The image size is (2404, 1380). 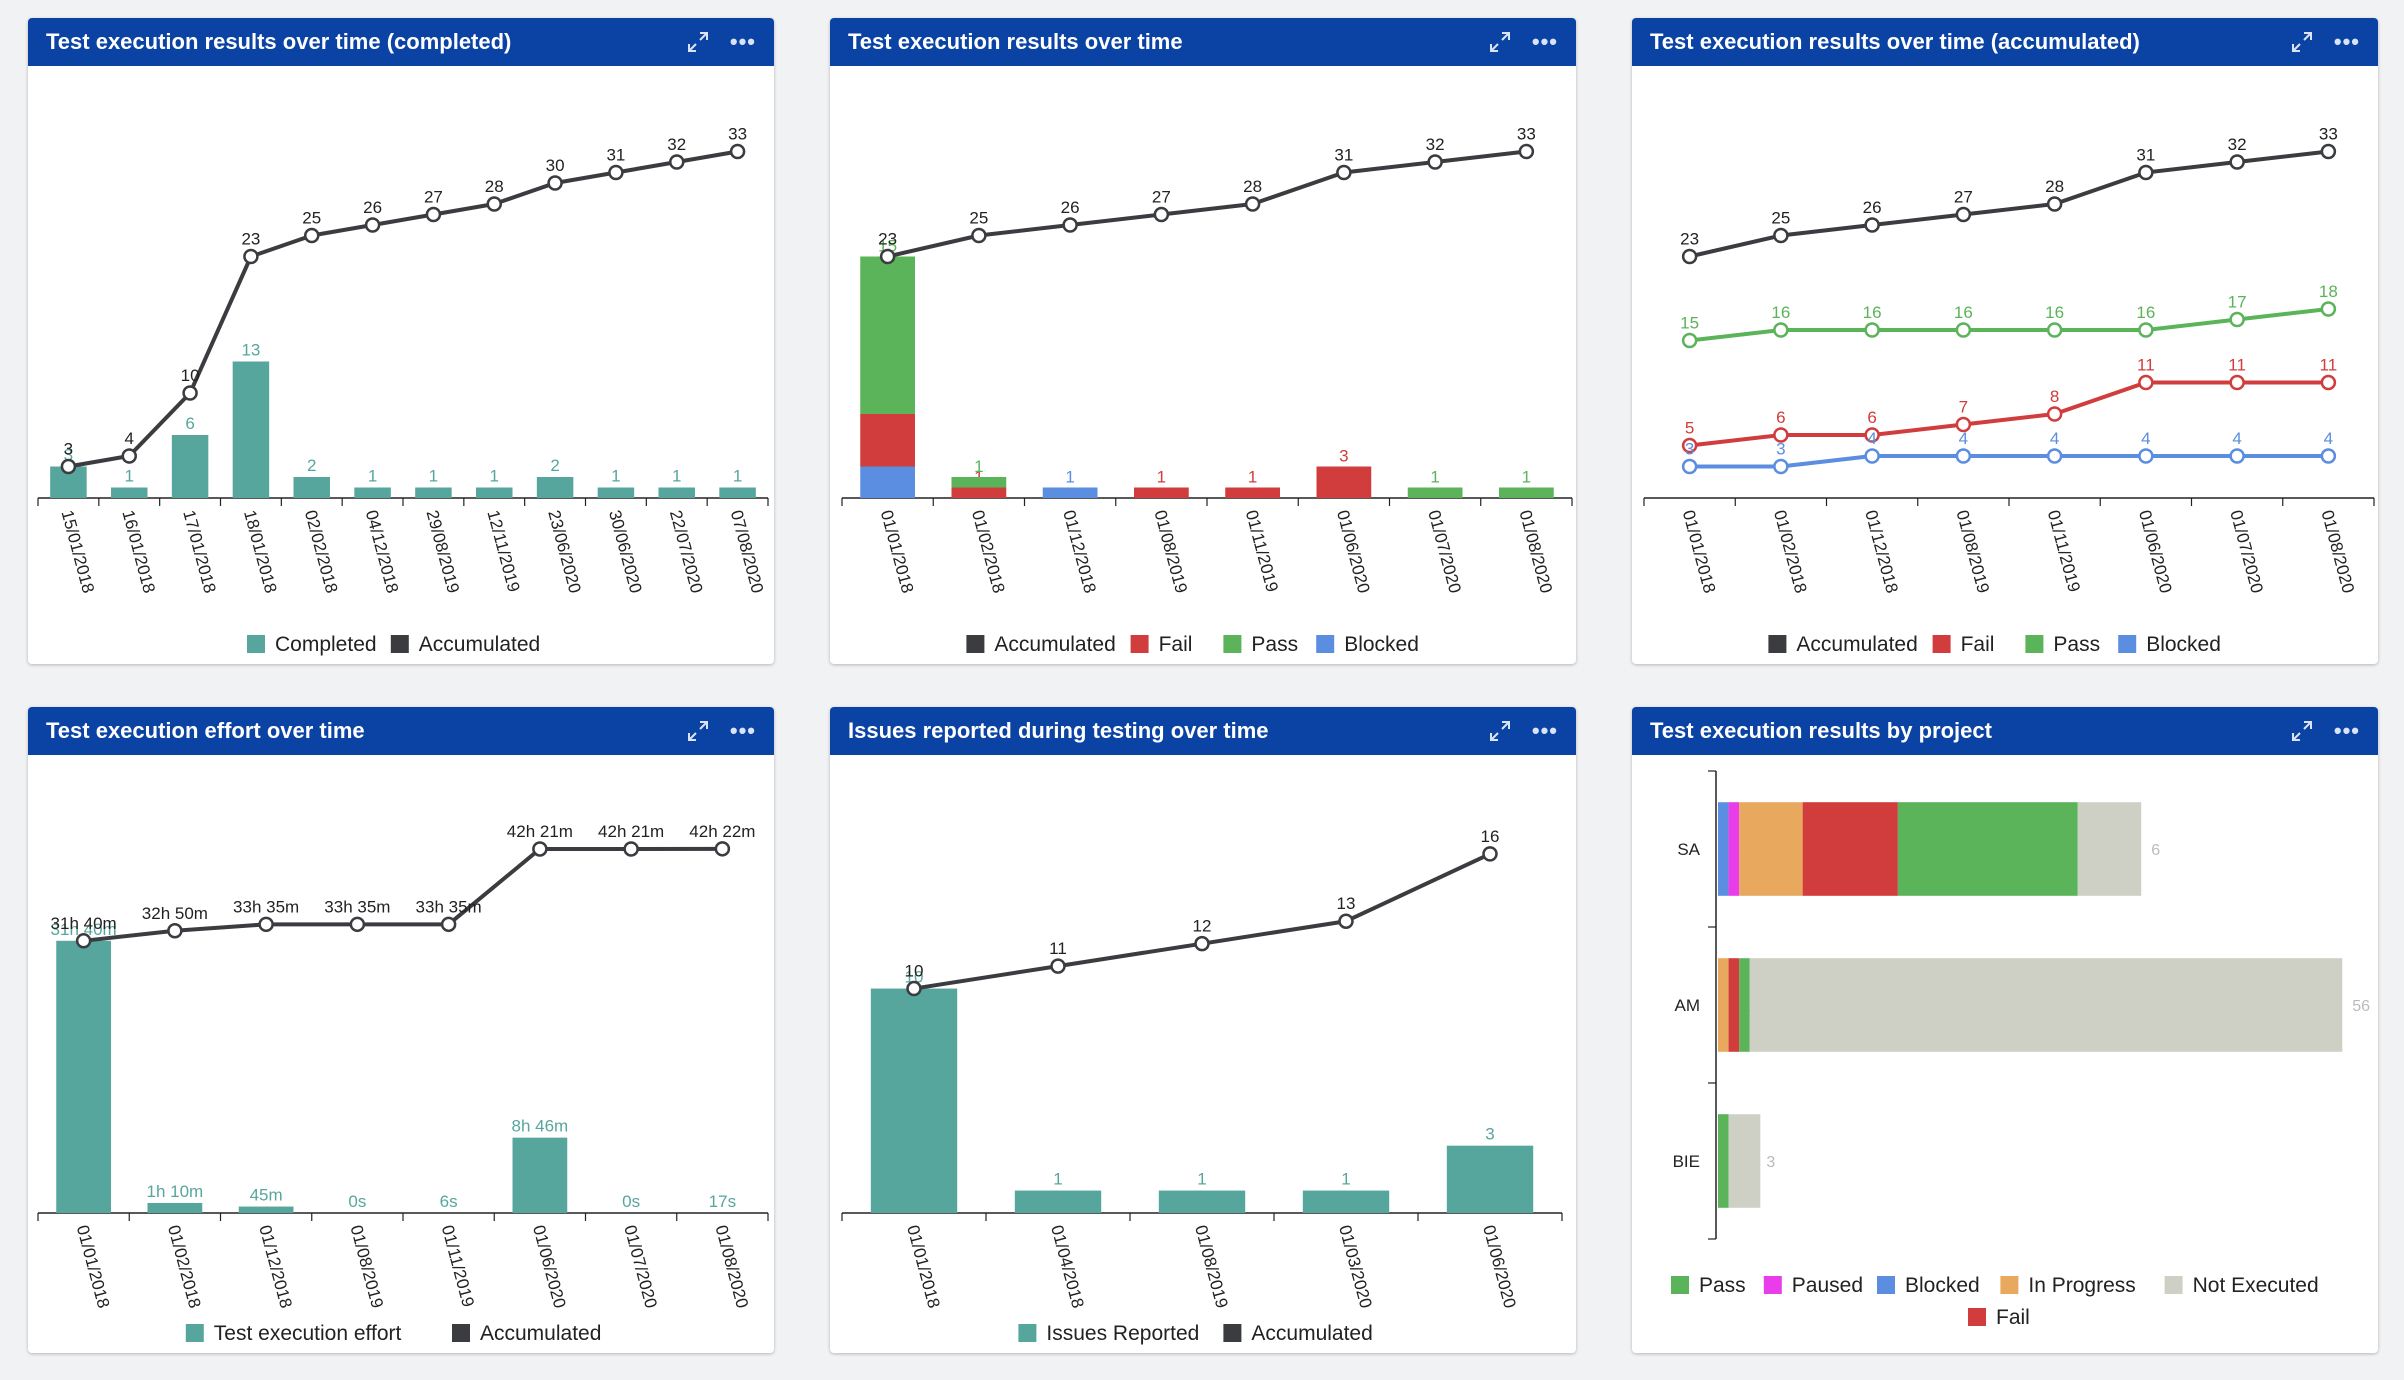 What do you see at coordinates (1274, 644) in the screenshot?
I see `legend-entry: Pass` at bounding box center [1274, 644].